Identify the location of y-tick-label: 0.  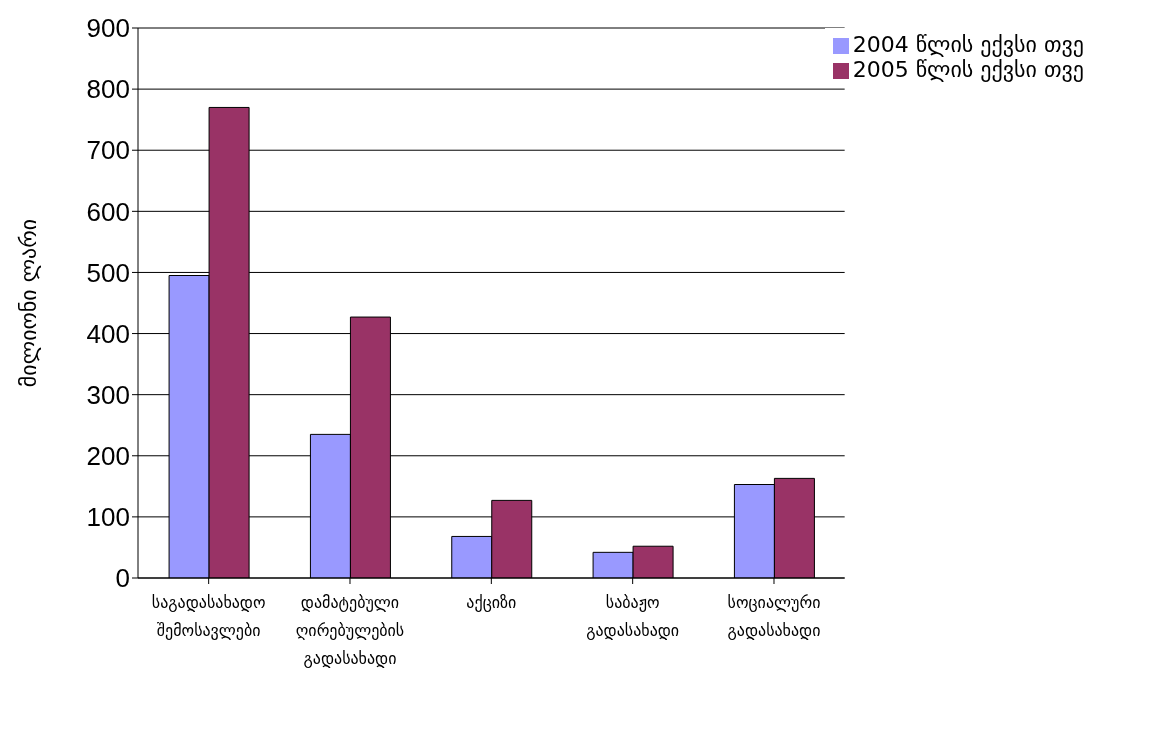
(122, 578).